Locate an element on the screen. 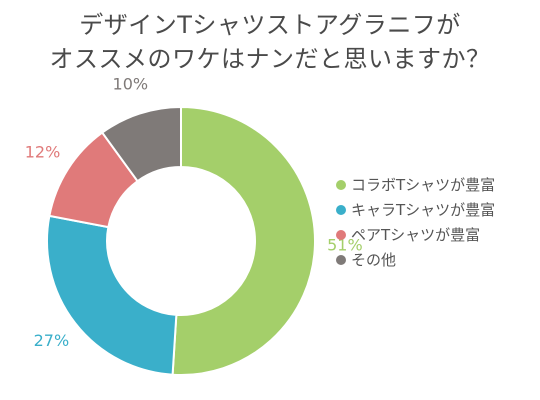 The height and width of the screenshot is (400, 540). legend-label: キャラTシャツが豊富 is located at coordinates (423, 210).